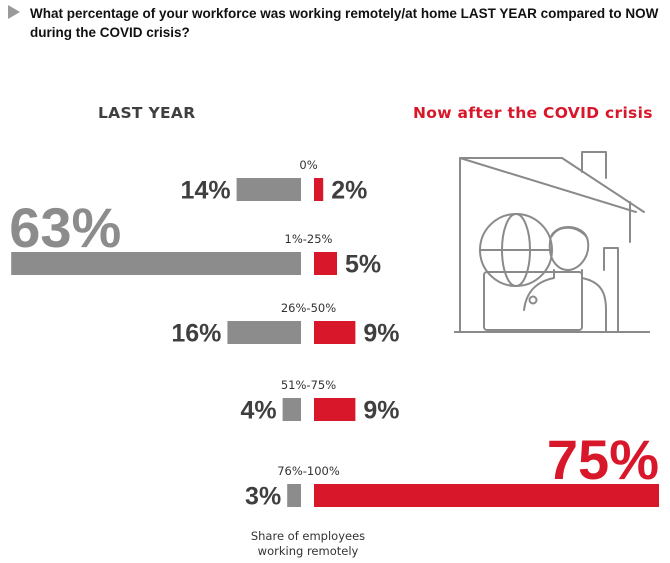  Describe the element at coordinates (196, 334) in the screenshot. I see `last-year-value-2: 16%` at that location.